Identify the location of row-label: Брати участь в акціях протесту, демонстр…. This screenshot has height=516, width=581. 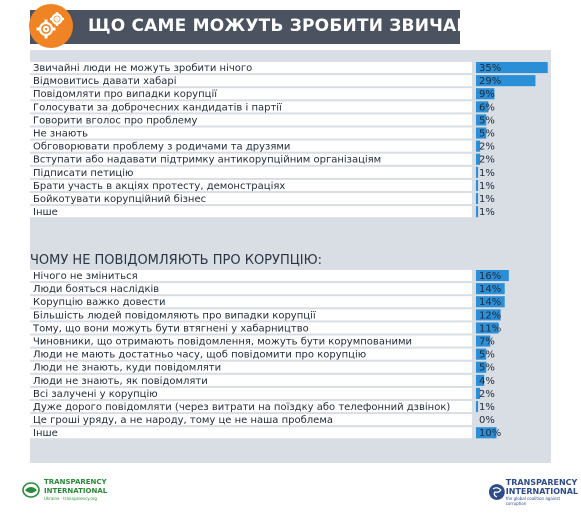
(159, 186).